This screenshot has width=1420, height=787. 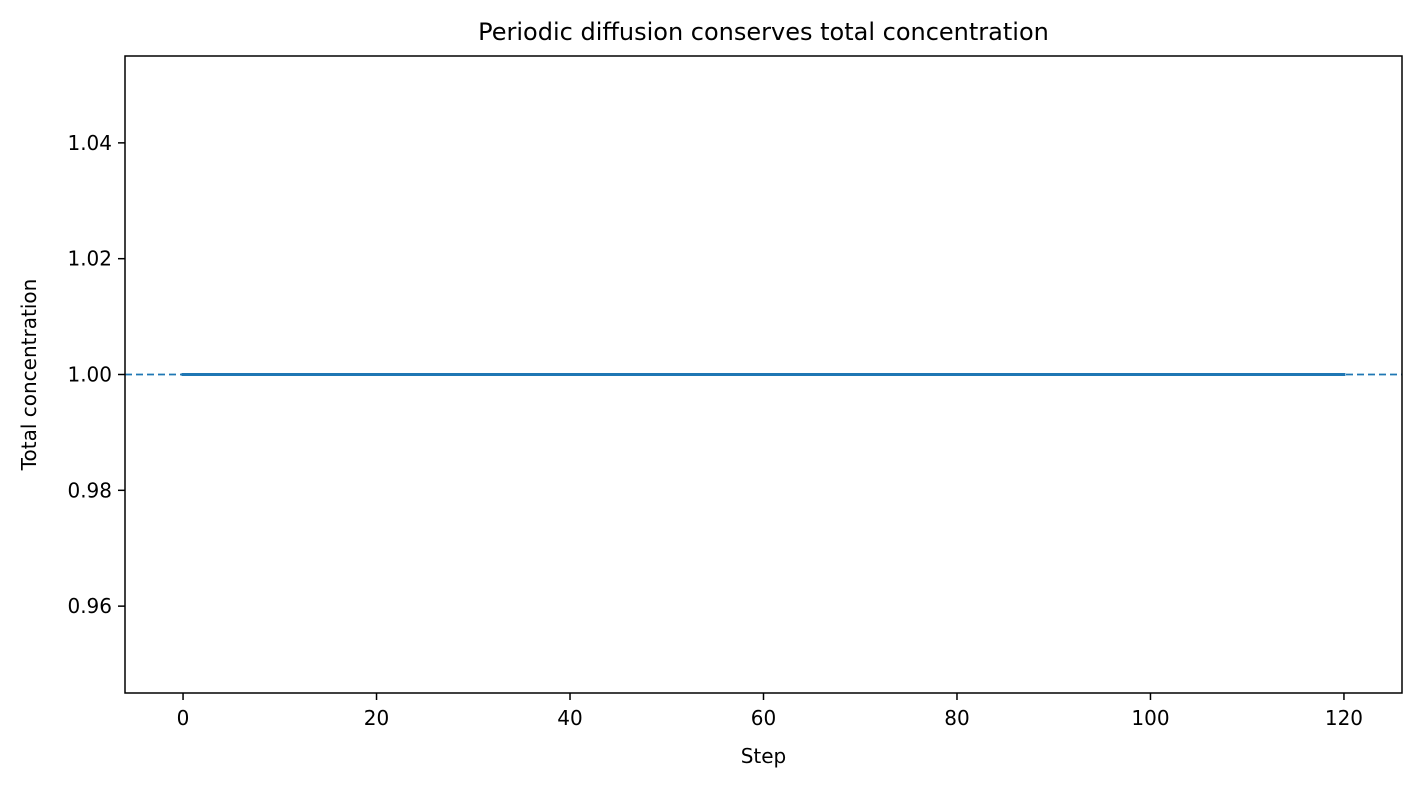 What do you see at coordinates (183, 718) in the screenshot?
I see `x-tick-label: 0` at bounding box center [183, 718].